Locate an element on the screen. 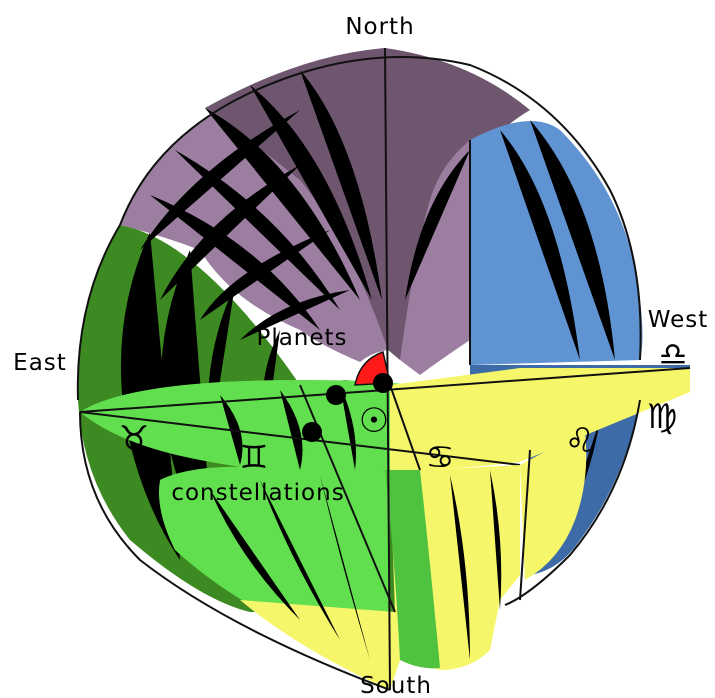 The image size is (715, 698). zodiac-gemini: ♊ is located at coordinates (254, 457).